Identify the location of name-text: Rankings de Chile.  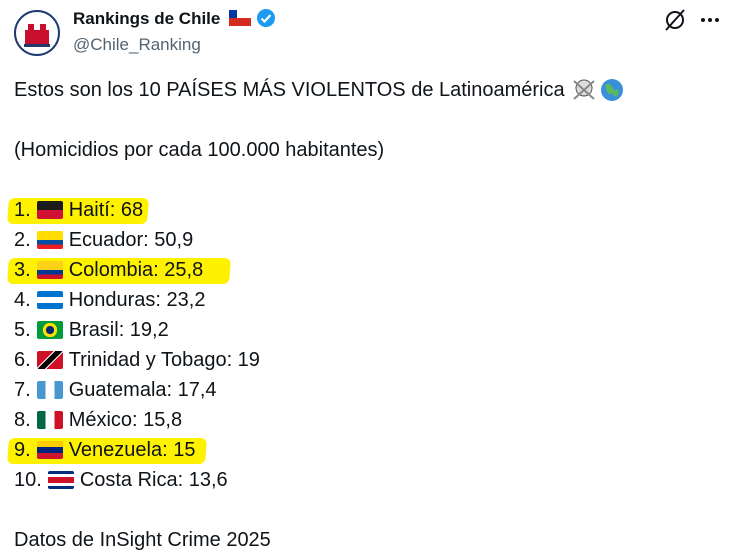
(147, 18).